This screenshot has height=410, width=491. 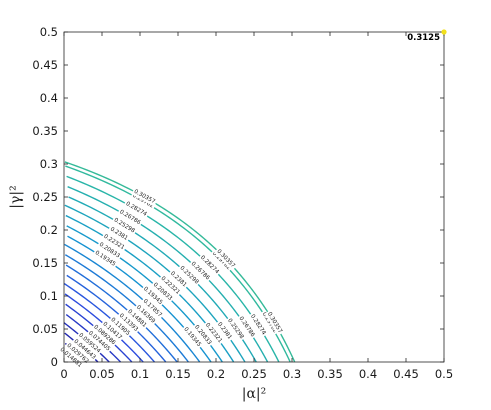 I want to click on y-tick-label: 0.2, so click(x=49, y=230).